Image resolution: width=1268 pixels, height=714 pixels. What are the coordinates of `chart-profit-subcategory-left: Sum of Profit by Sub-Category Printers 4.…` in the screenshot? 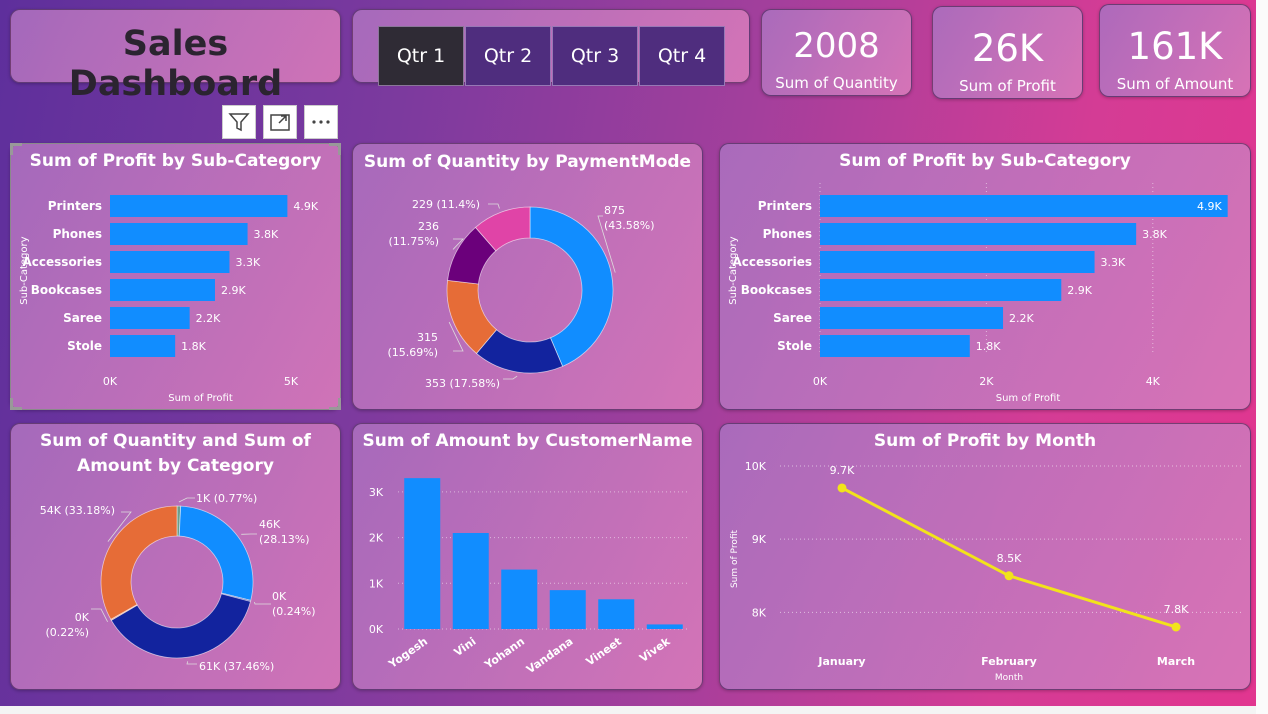 It's located at (175, 276).